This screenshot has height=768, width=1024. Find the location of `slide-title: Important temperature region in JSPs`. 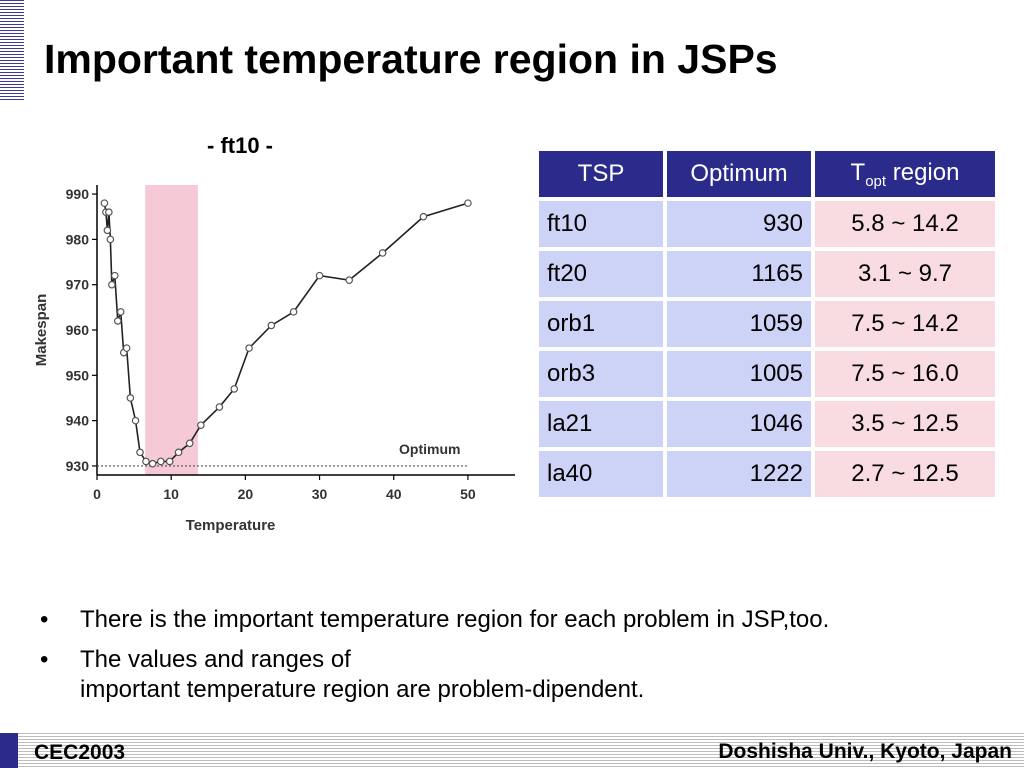

slide-title: Important temperature region in JSPs is located at coordinates (411, 59).